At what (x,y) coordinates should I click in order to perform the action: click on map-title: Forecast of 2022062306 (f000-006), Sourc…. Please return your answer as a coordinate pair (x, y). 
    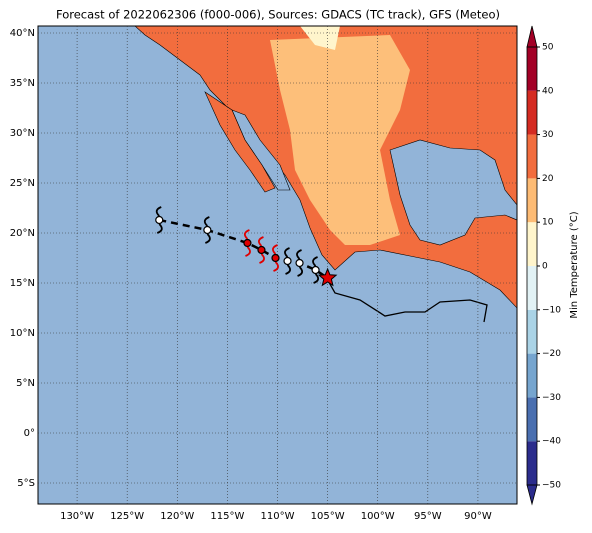
    Looking at the image, I should click on (278, 15).